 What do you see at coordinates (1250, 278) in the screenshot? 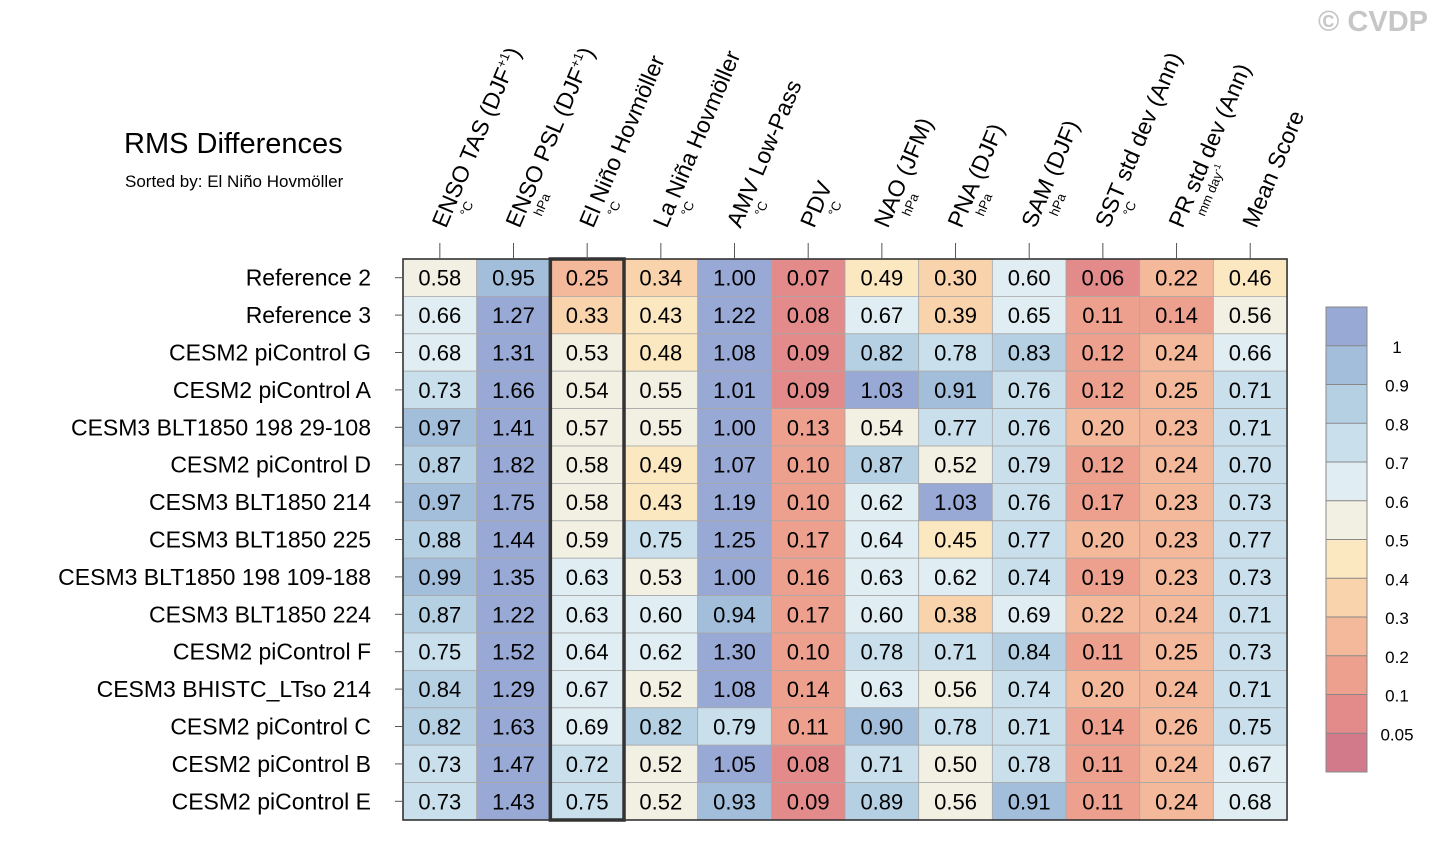
I see `cell-value: 0.46` at bounding box center [1250, 278].